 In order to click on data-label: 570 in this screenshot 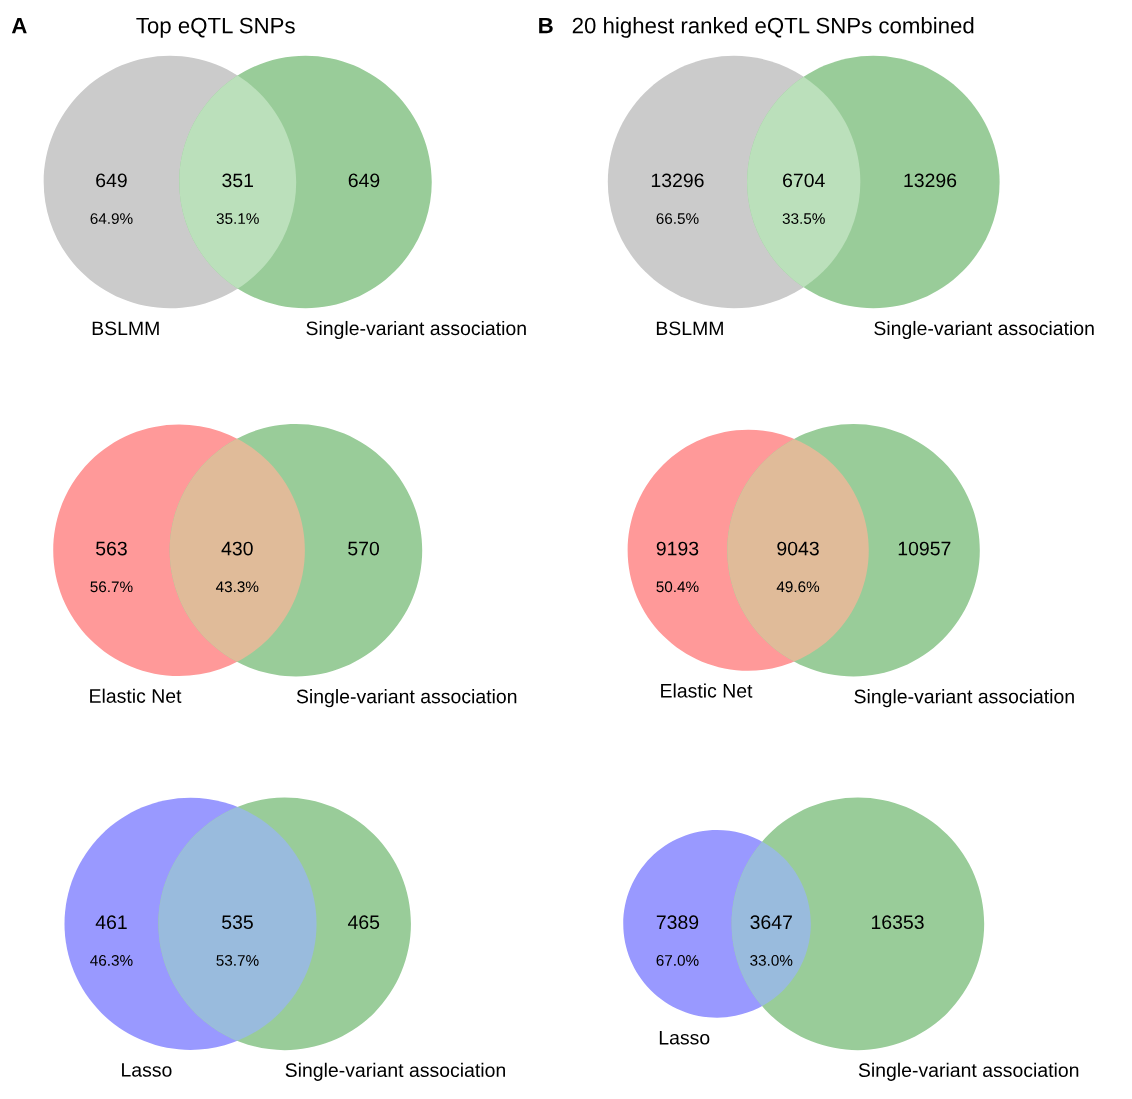, I will do `click(364, 548)`.